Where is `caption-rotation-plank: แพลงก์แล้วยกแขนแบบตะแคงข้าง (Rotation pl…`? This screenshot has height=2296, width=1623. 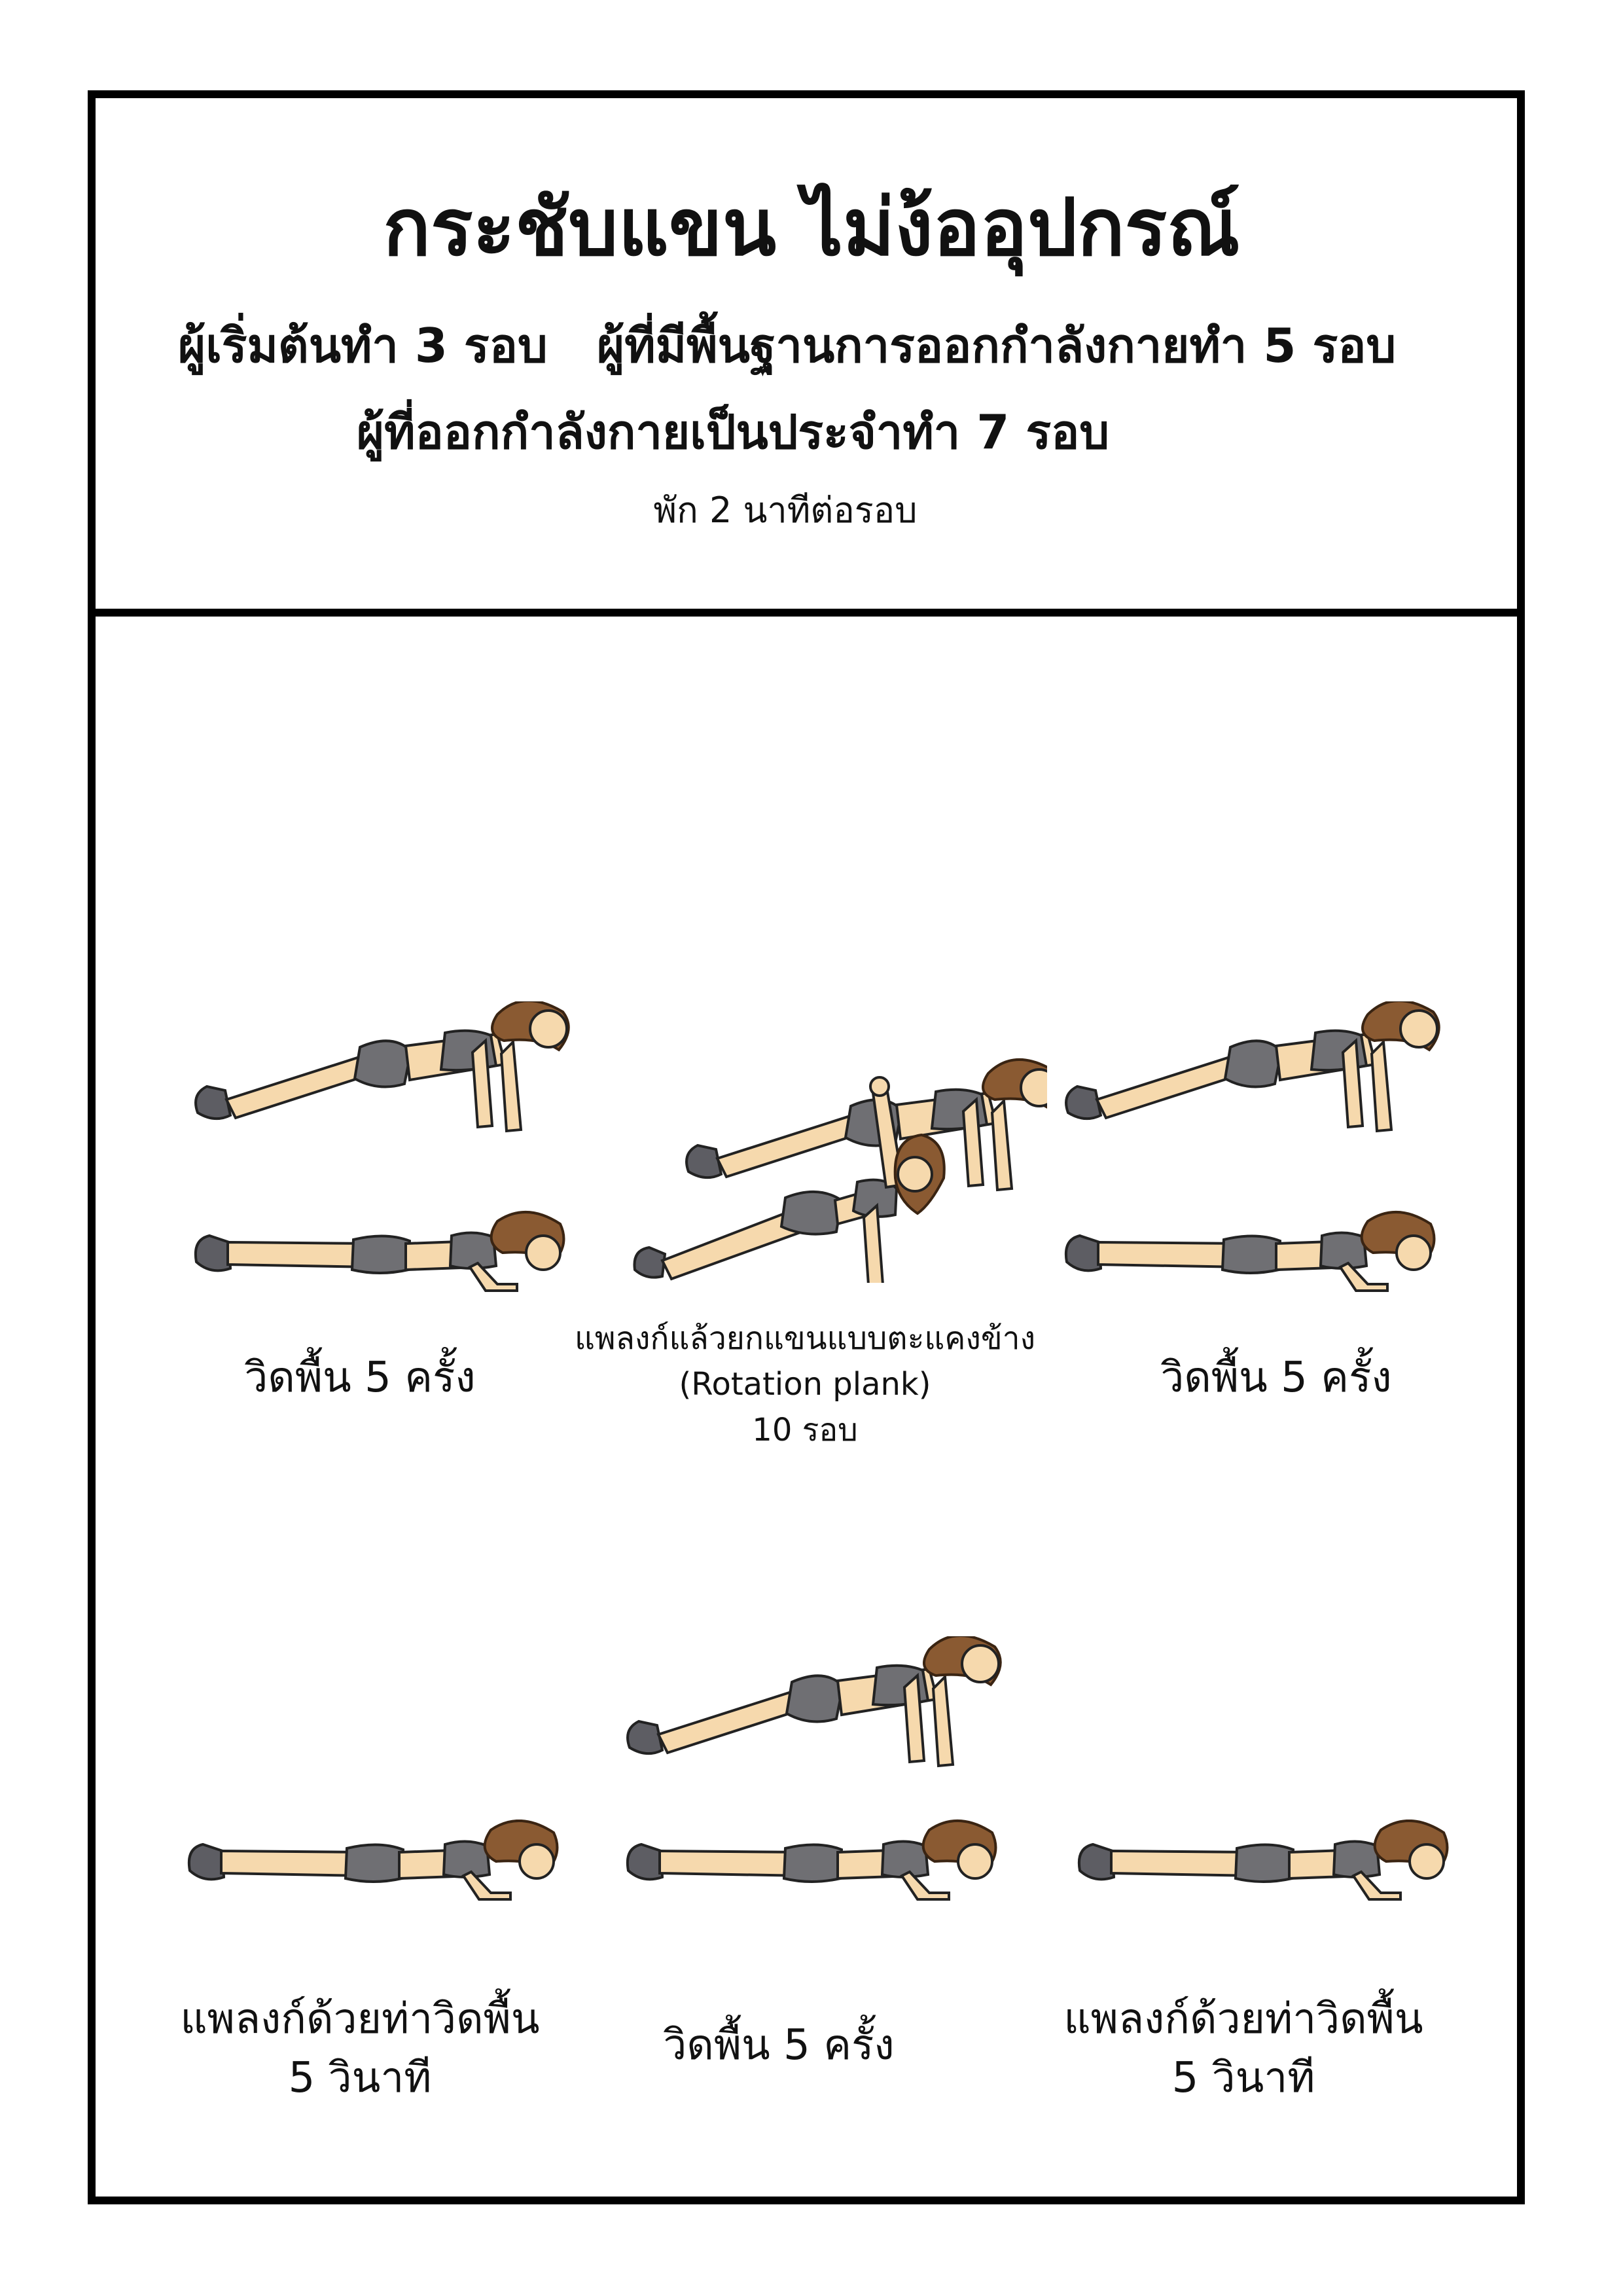 caption-rotation-plank: แพลงก์แล้วยกแขนแบบตะแคงข้าง (Rotation pl… is located at coordinates (805, 1385).